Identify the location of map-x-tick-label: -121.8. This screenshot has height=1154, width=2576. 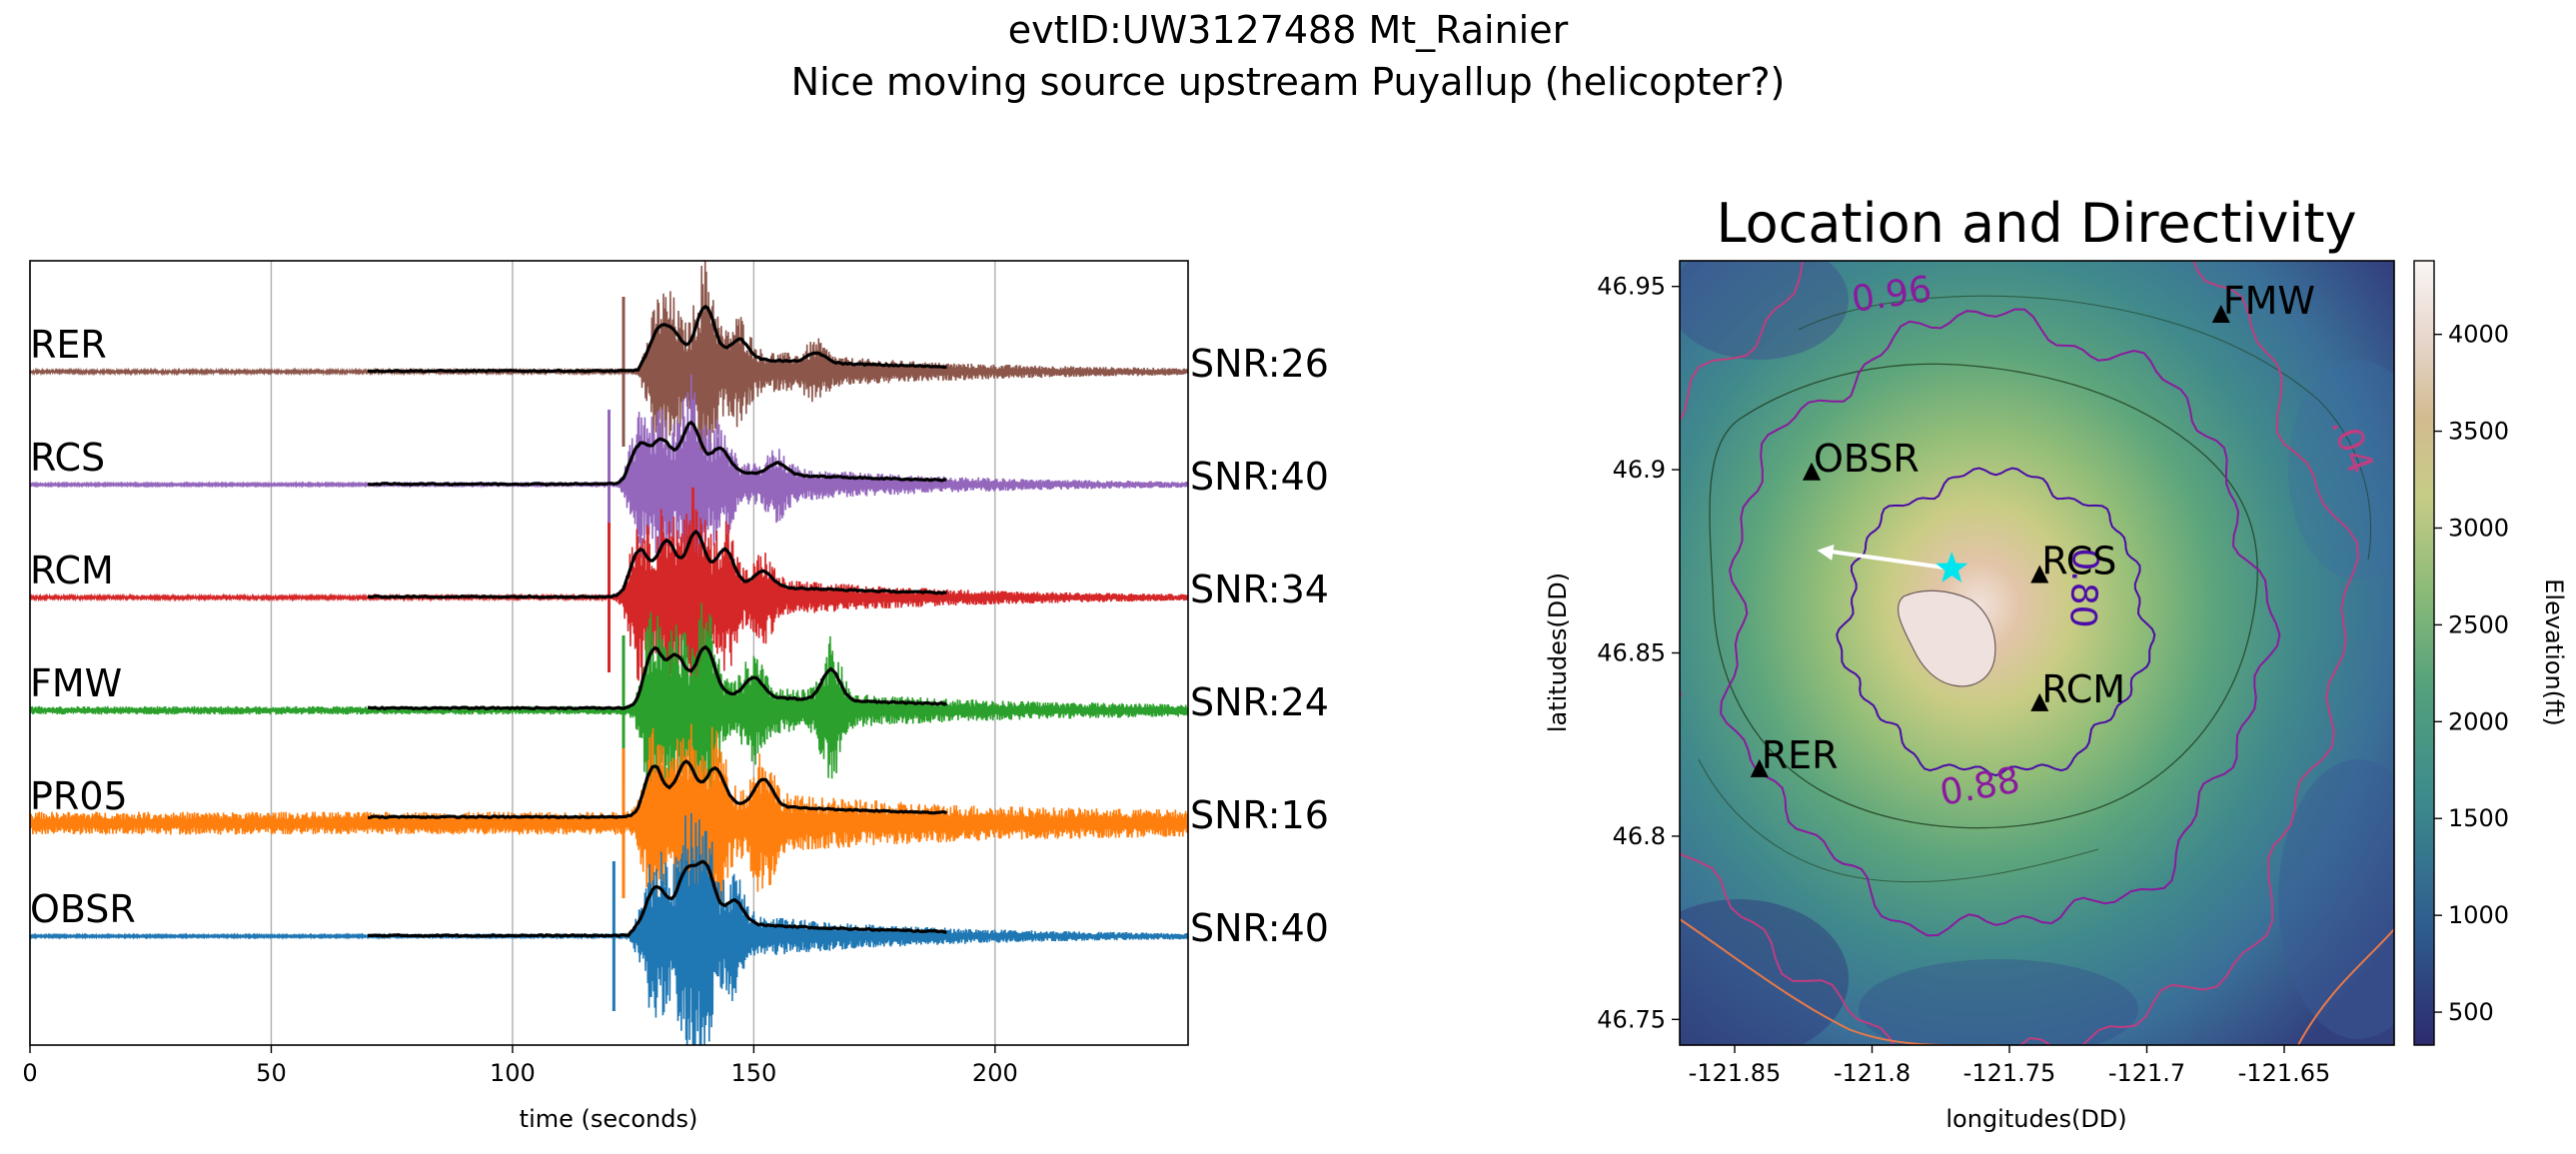
(1872, 1073).